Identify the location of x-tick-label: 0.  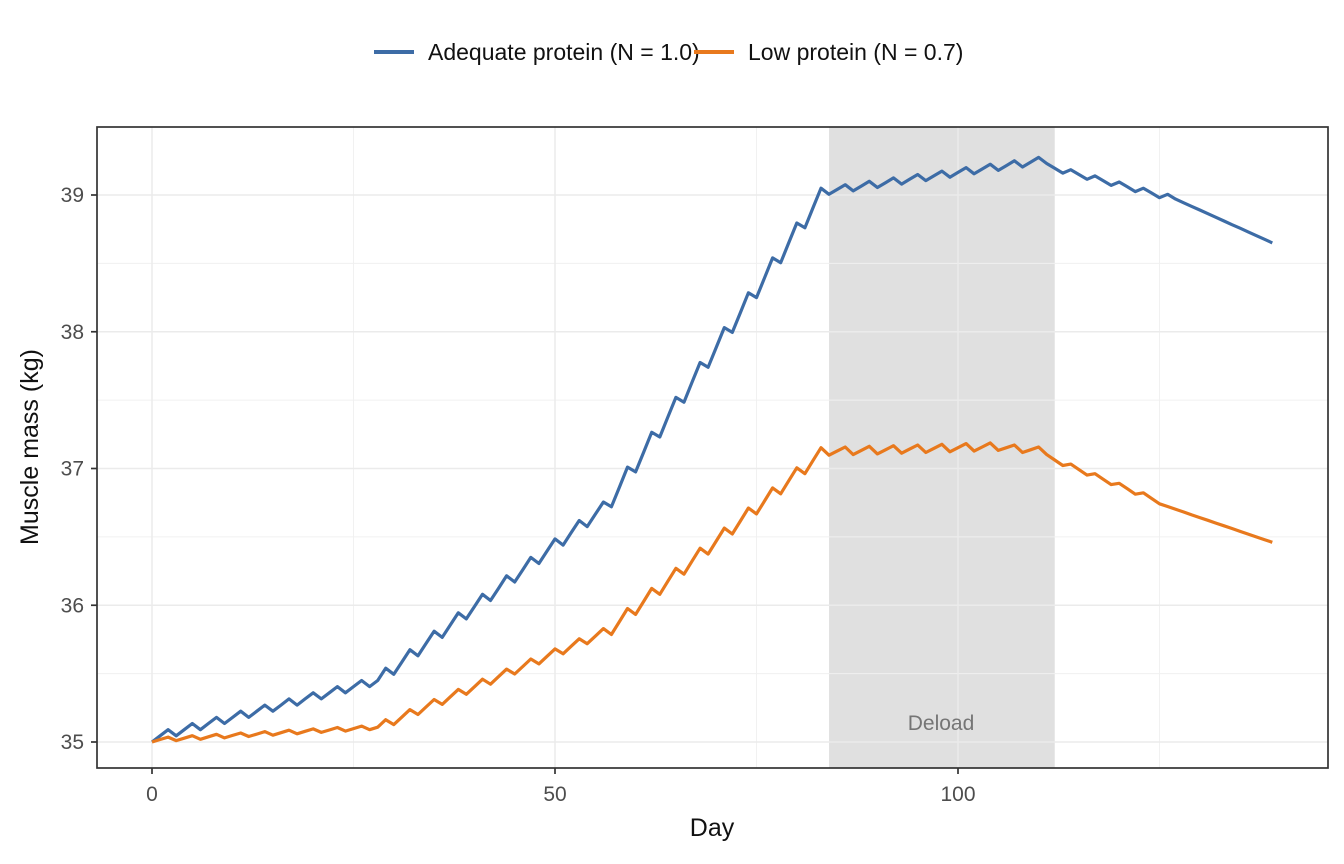
(152, 794).